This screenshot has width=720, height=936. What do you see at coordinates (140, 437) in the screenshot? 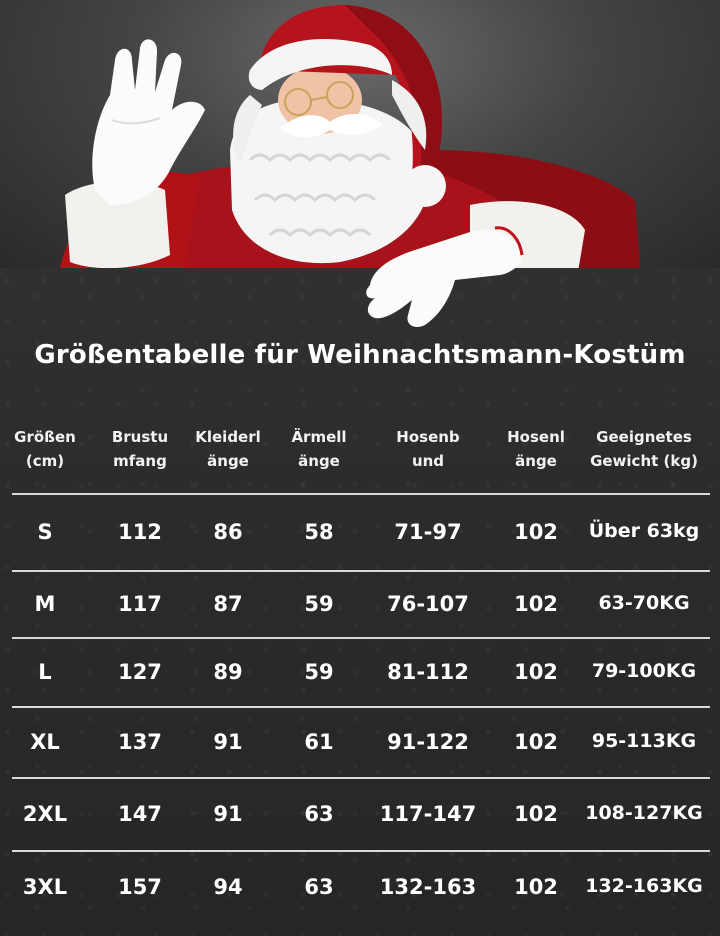
I see `column-header-line: Brustu` at bounding box center [140, 437].